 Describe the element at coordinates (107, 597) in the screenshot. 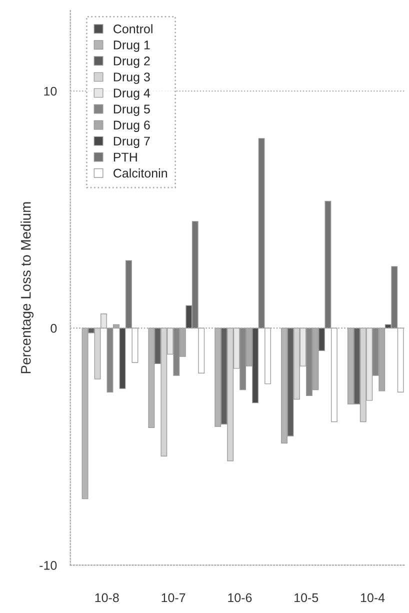

I see `x-tick-label: 10-8` at that location.